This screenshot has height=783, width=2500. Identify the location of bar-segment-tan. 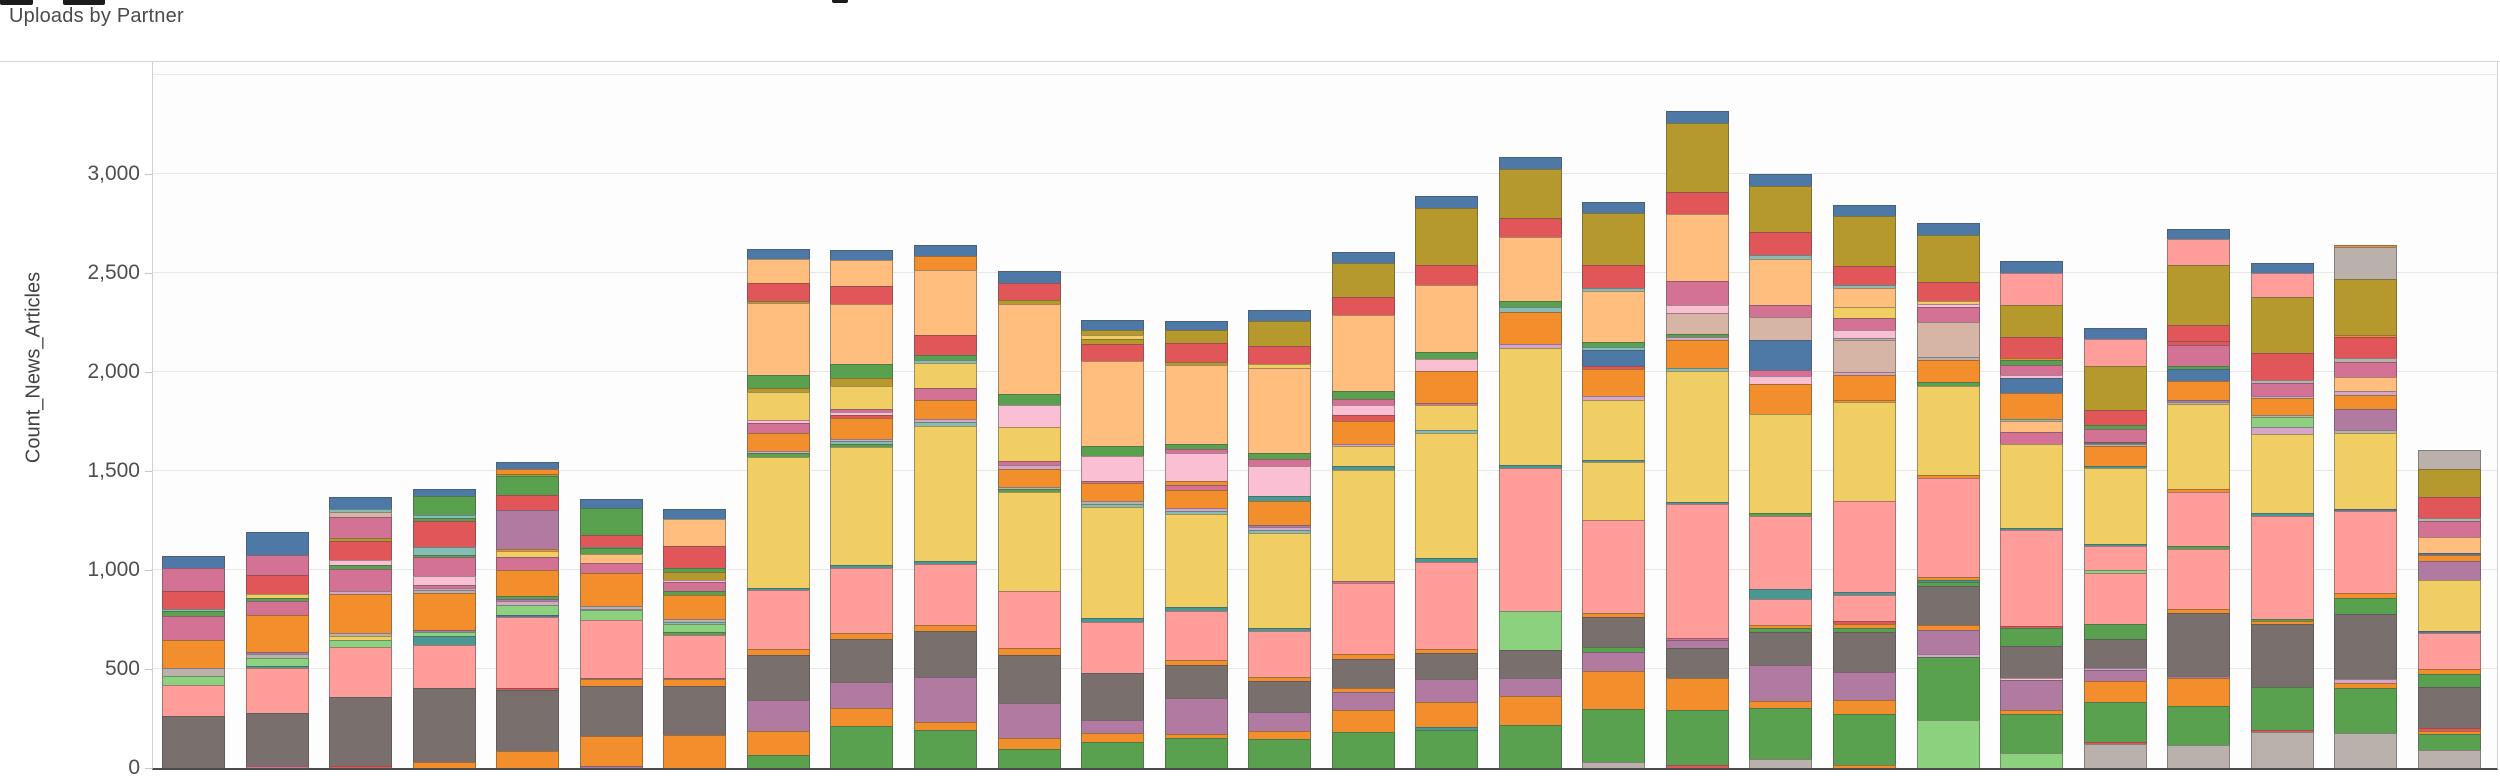
(1948, 339).